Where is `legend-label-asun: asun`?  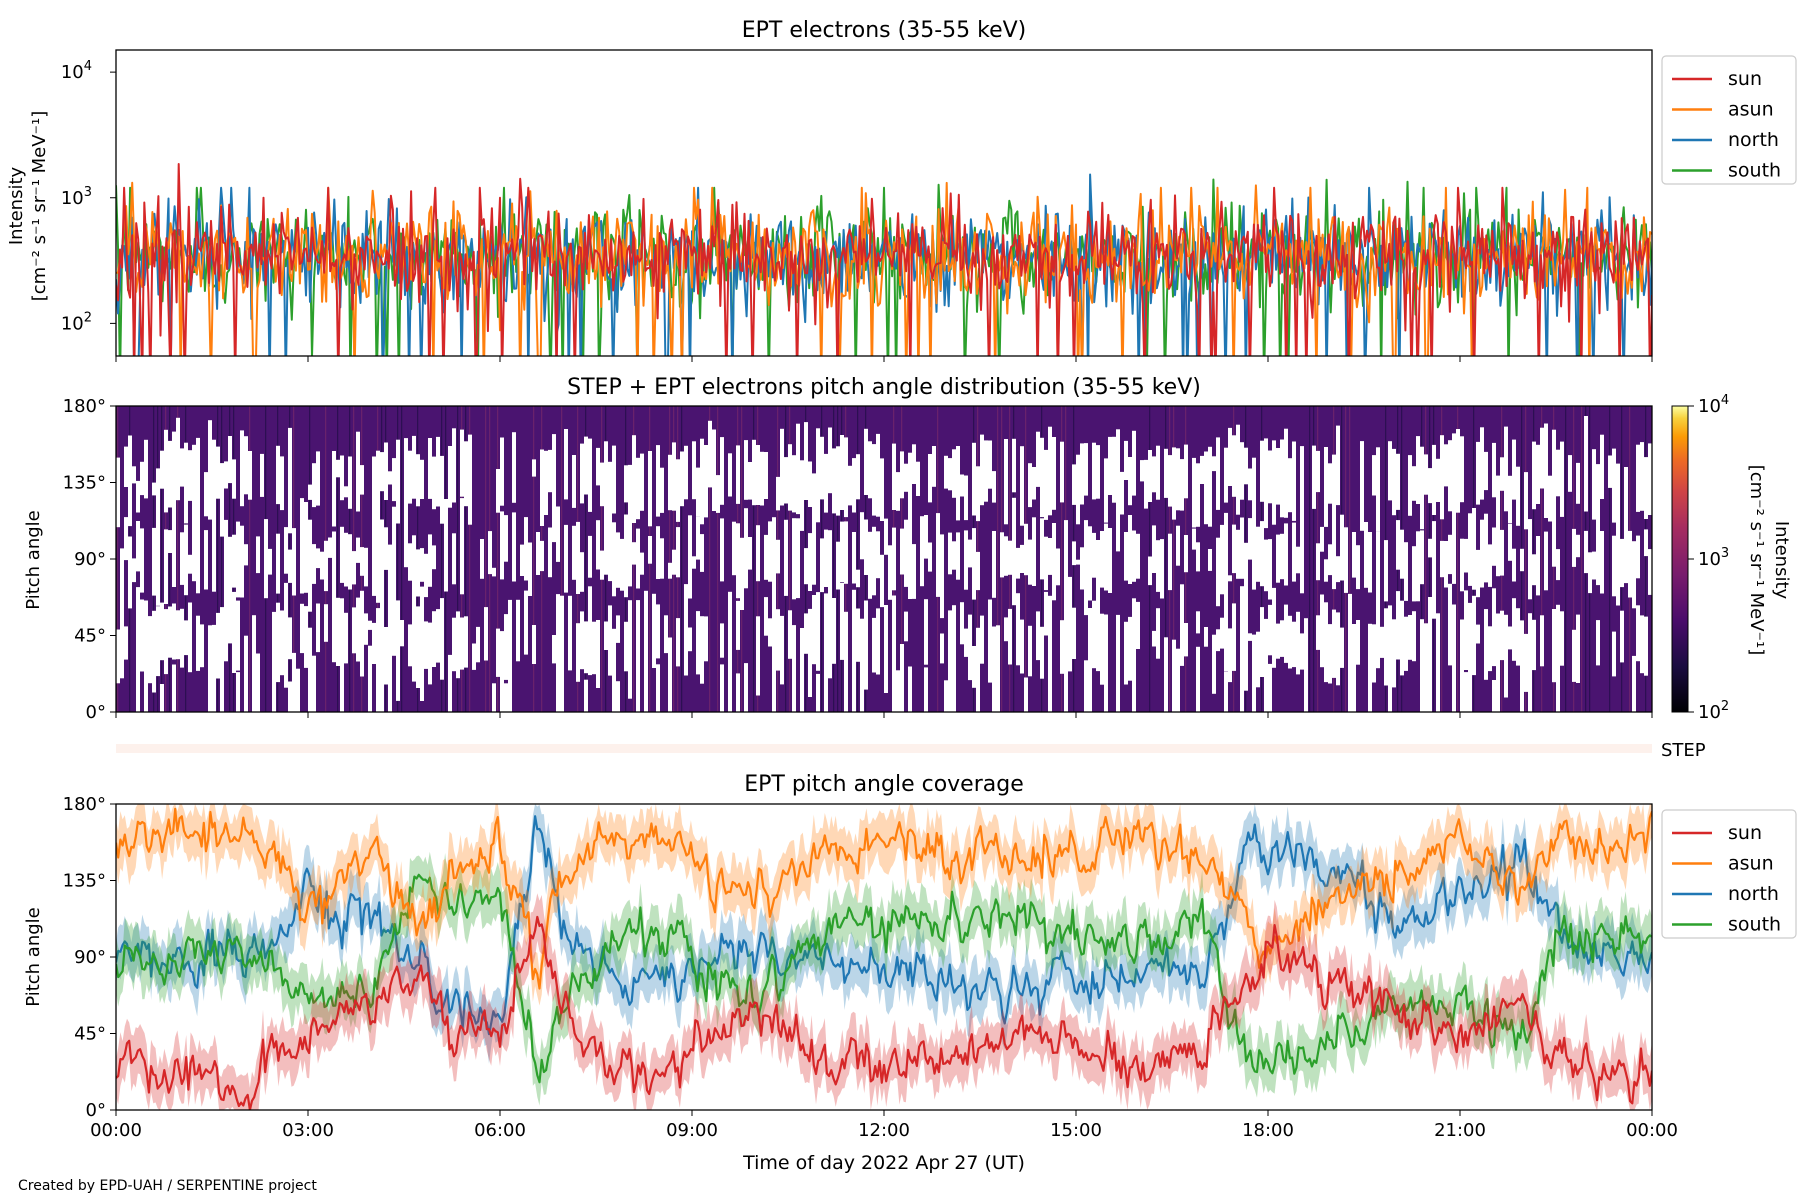 legend-label-asun: asun is located at coordinates (1751, 110).